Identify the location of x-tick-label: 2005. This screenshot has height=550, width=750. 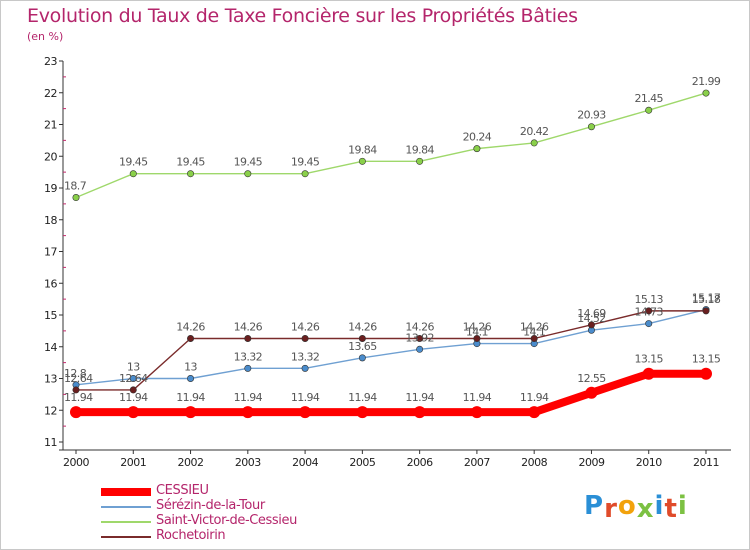
(362, 462).